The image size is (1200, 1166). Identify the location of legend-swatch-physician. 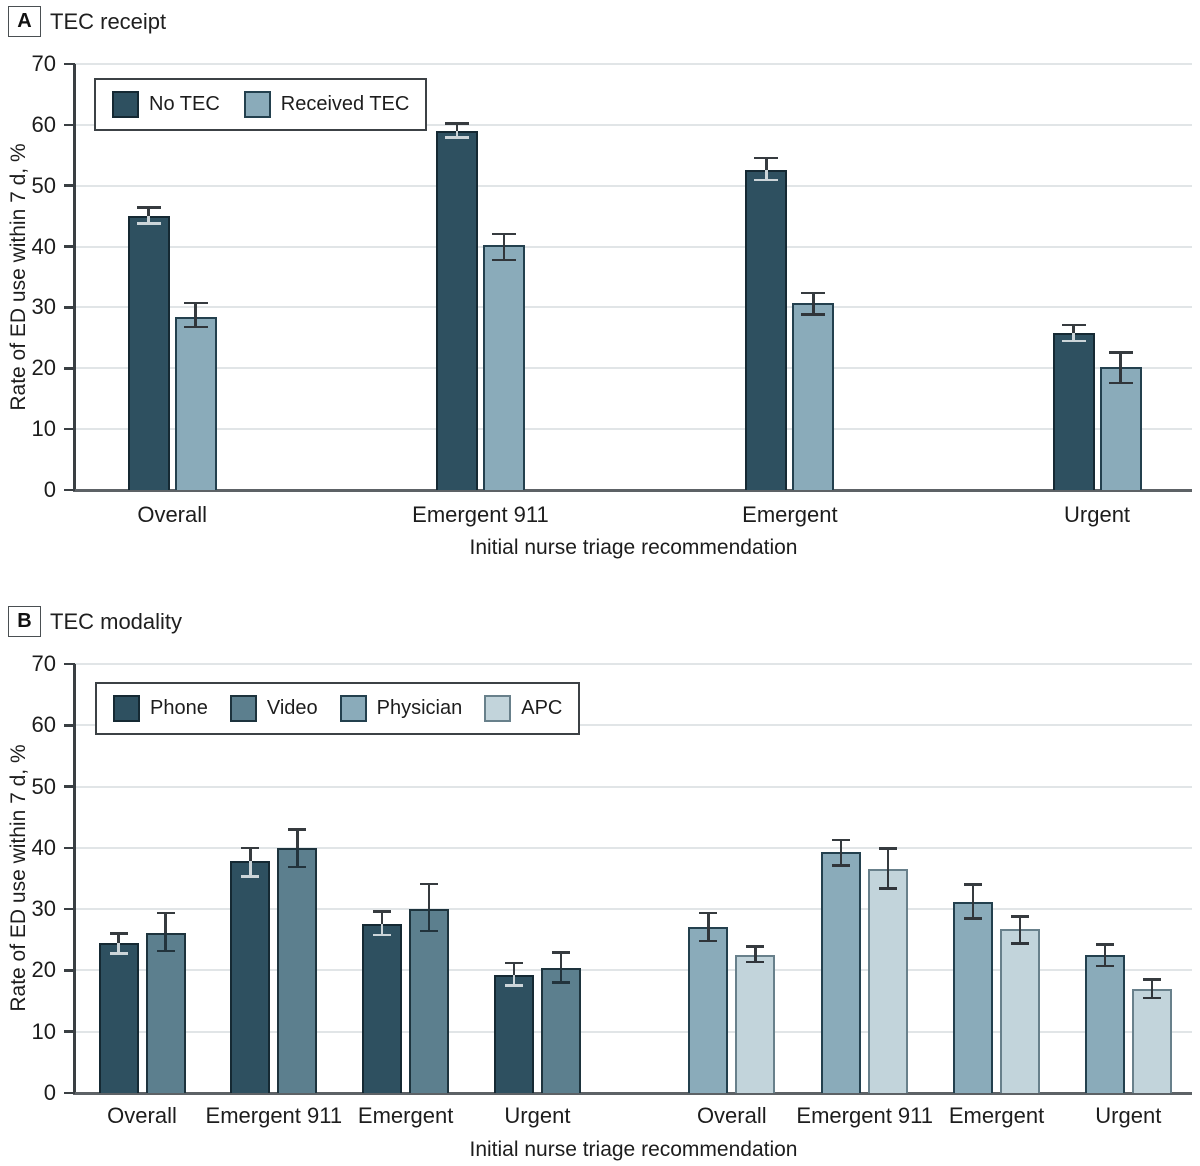
(353, 708).